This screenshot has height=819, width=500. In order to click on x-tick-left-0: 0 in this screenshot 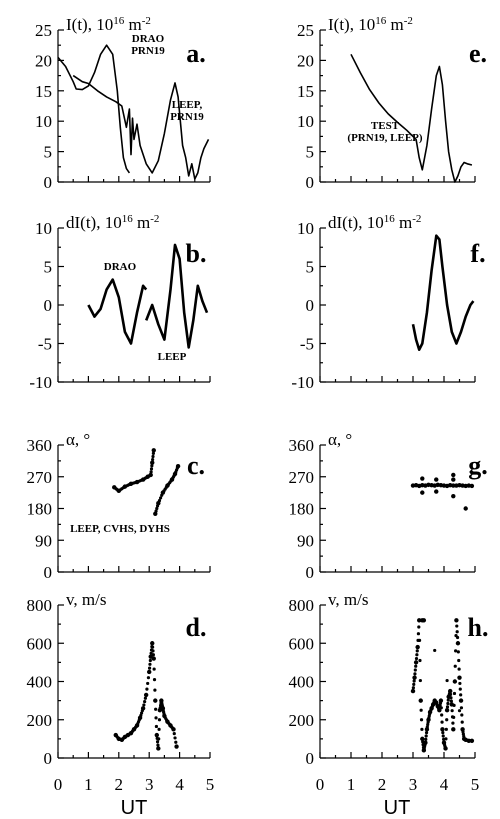, I will do `click(58, 784)`.